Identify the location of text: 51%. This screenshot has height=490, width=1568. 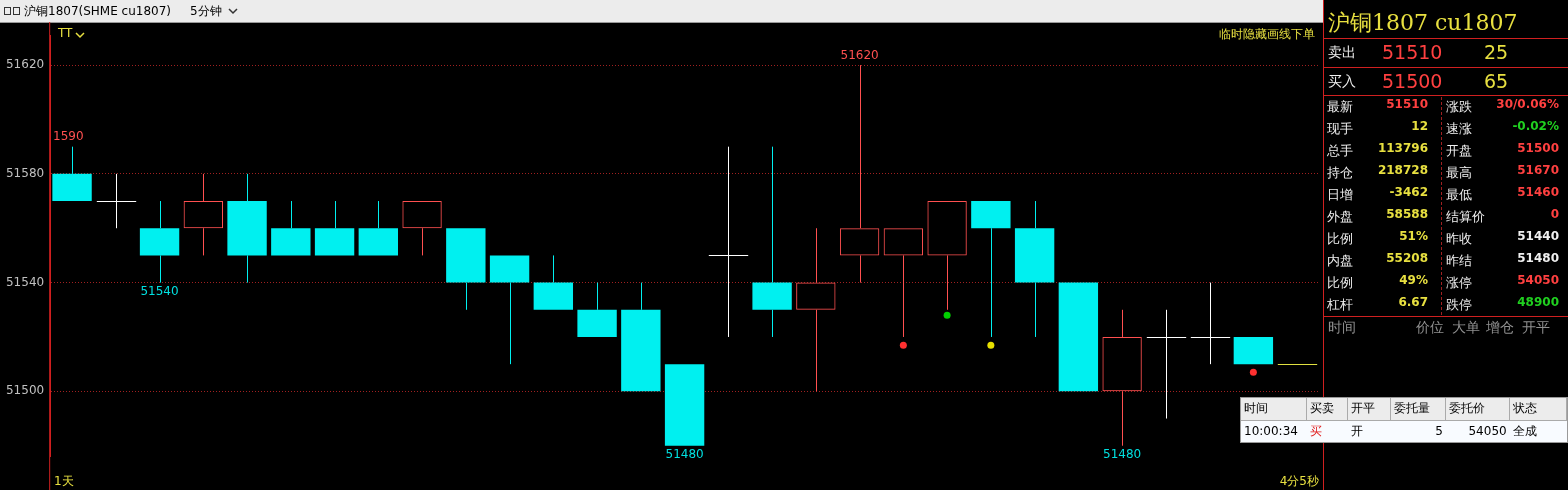
(1413, 236).